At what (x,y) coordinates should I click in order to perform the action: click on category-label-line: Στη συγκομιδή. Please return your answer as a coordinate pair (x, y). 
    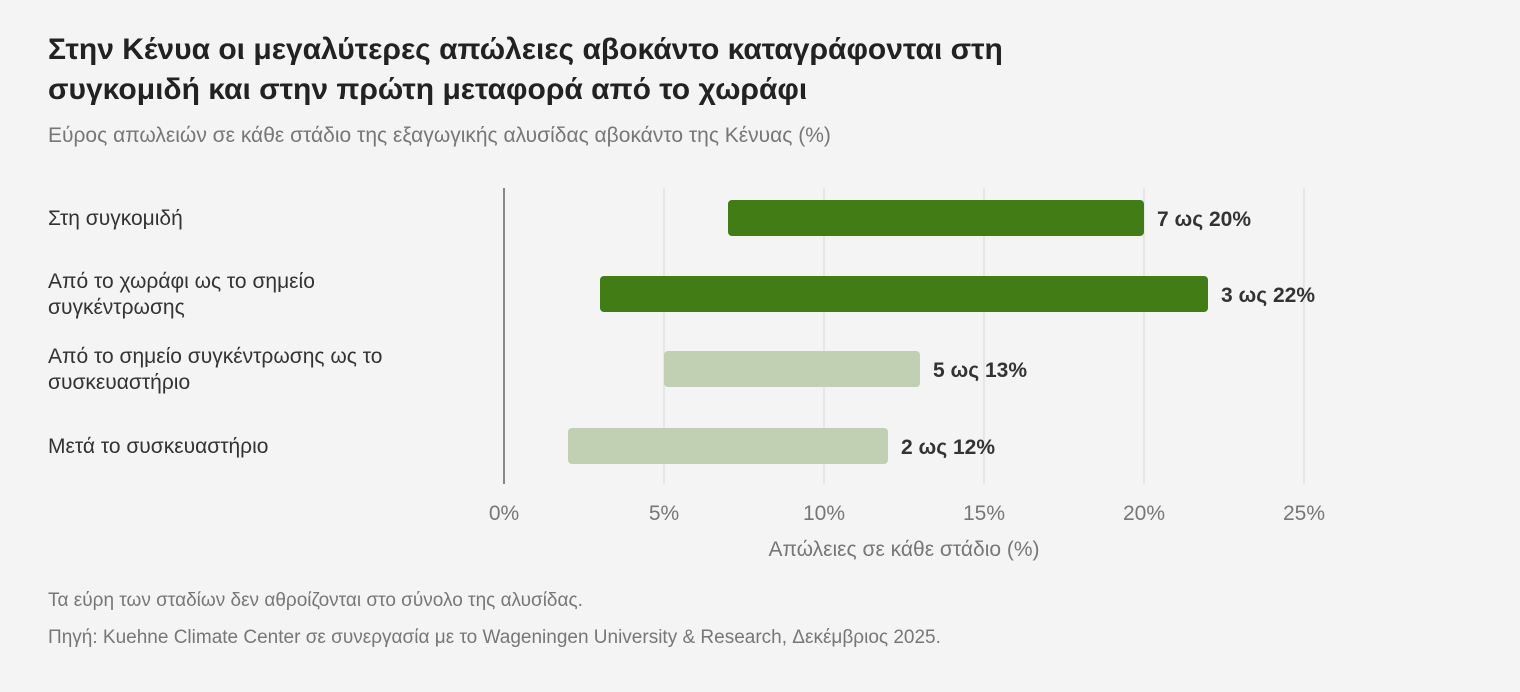
    Looking at the image, I should click on (115, 218).